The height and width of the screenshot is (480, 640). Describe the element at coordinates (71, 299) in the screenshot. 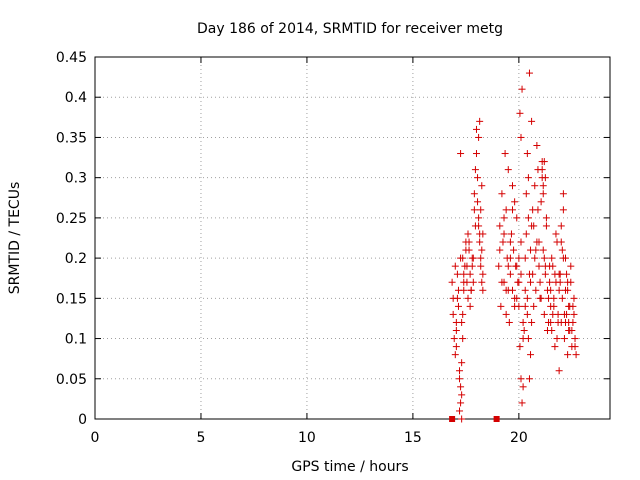

I see `y-tick-label: 0.15` at that location.